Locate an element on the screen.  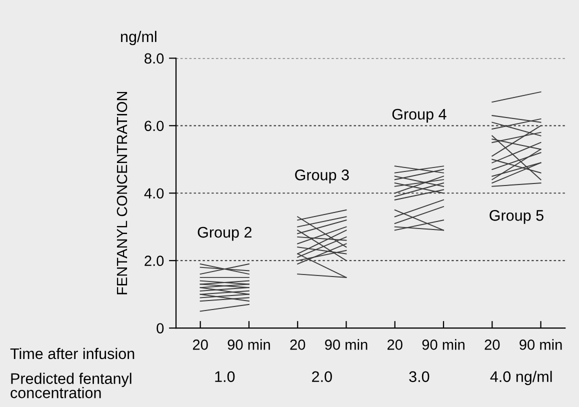
text: 3.0 is located at coordinates (419, 376).